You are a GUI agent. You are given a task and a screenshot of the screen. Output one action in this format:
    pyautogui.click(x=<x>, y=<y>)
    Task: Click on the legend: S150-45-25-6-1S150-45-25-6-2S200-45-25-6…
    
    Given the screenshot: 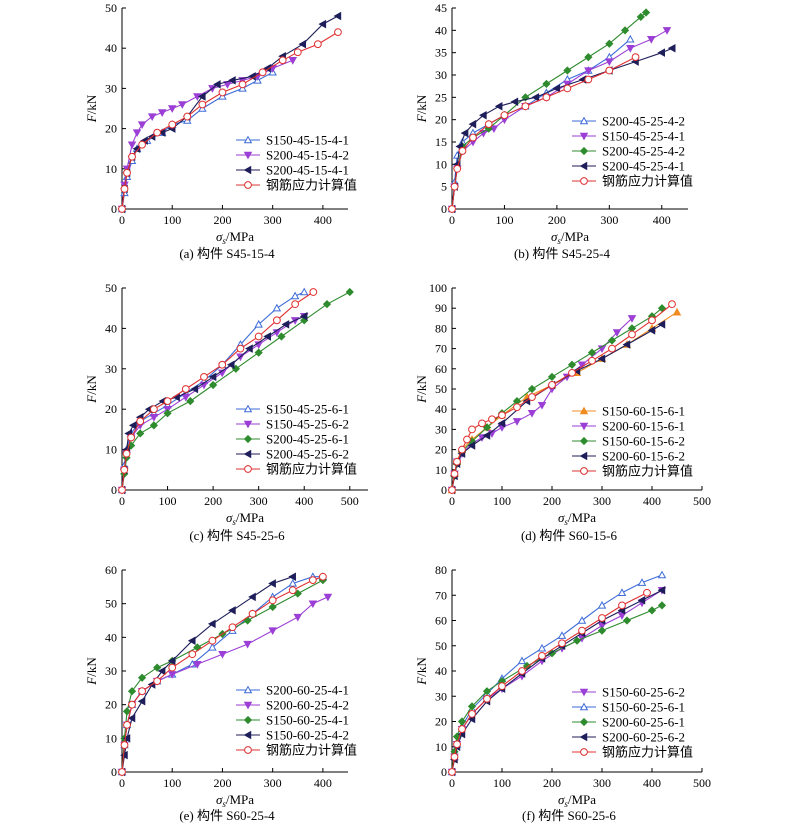 What is the action you would take?
    pyautogui.click(x=296, y=439)
    